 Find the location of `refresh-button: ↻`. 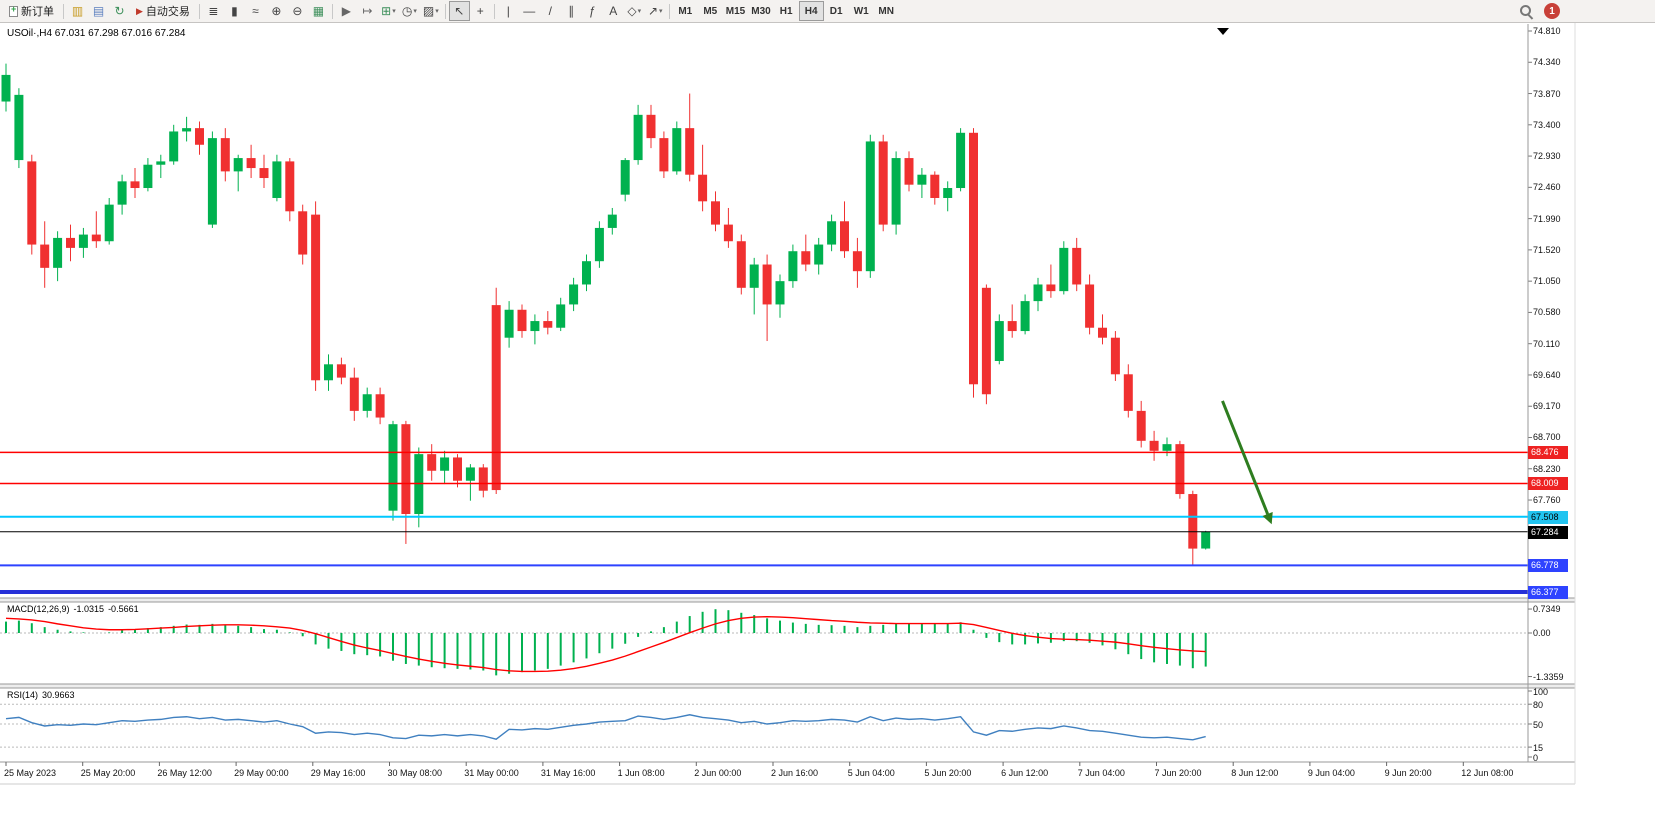

refresh-button: ↻ is located at coordinates (119, 11).